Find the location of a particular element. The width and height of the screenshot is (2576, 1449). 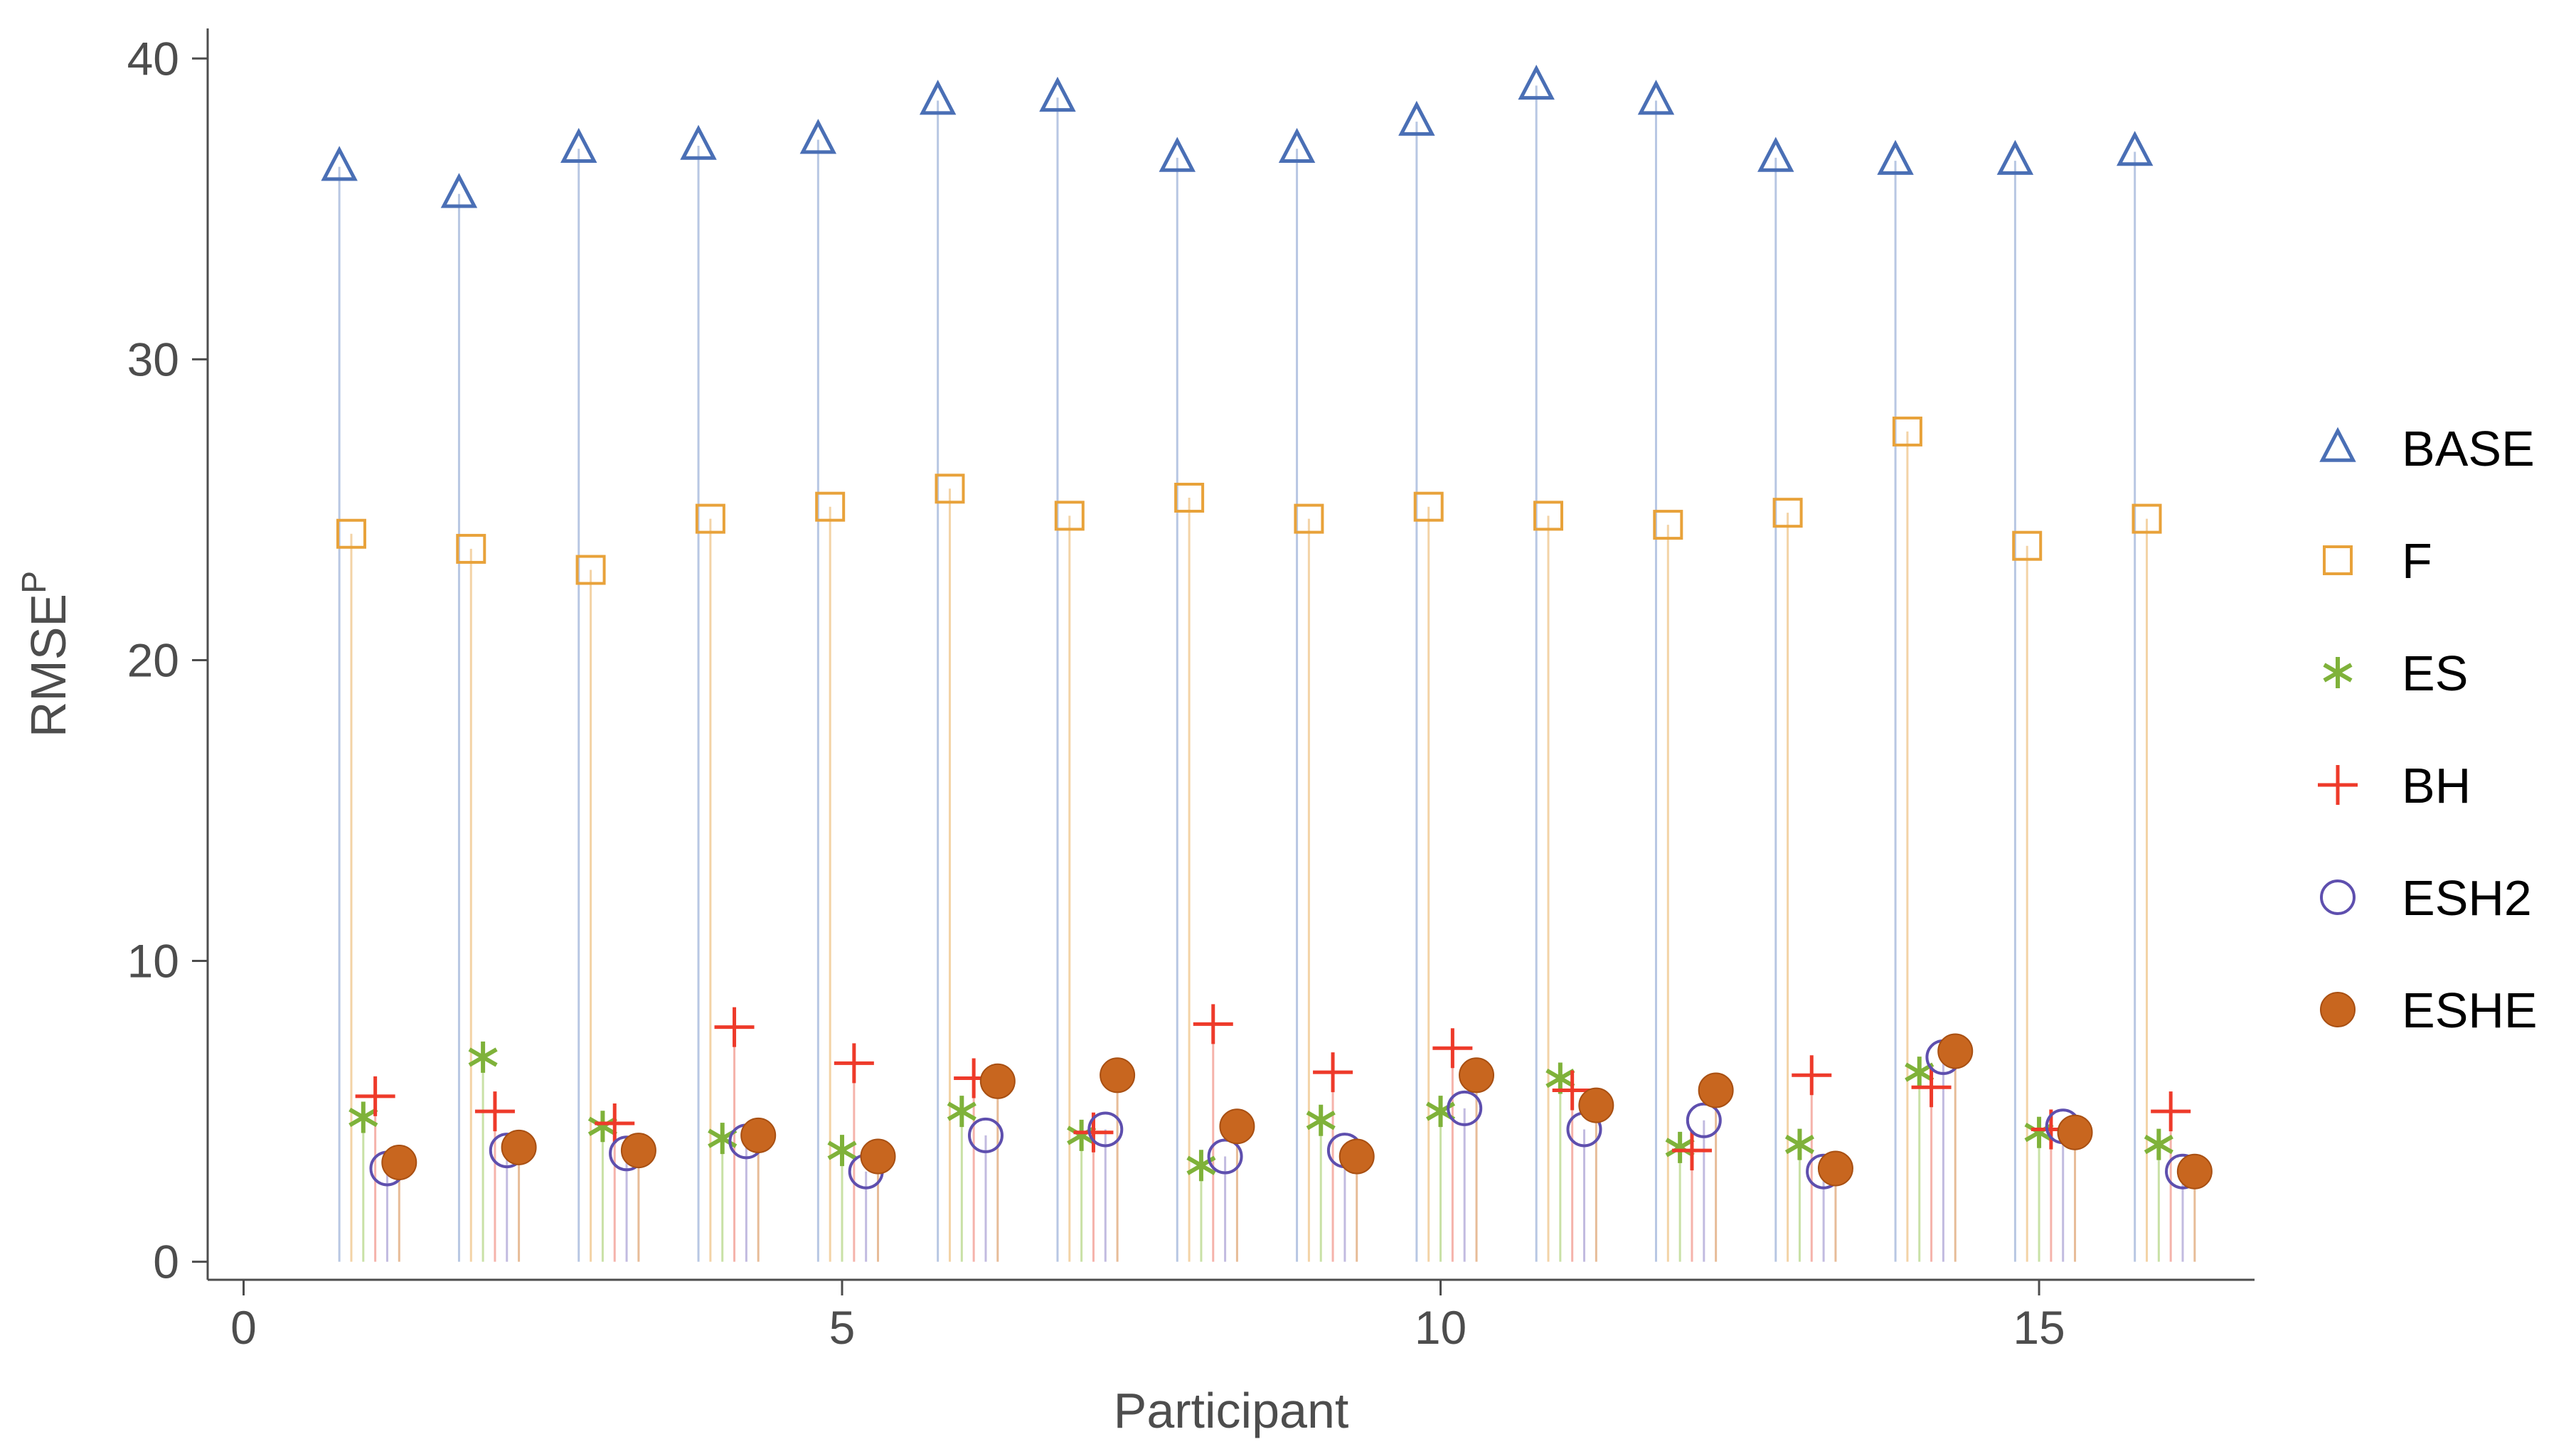

legend-item-esh2: ESH2 is located at coordinates (2426, 898).